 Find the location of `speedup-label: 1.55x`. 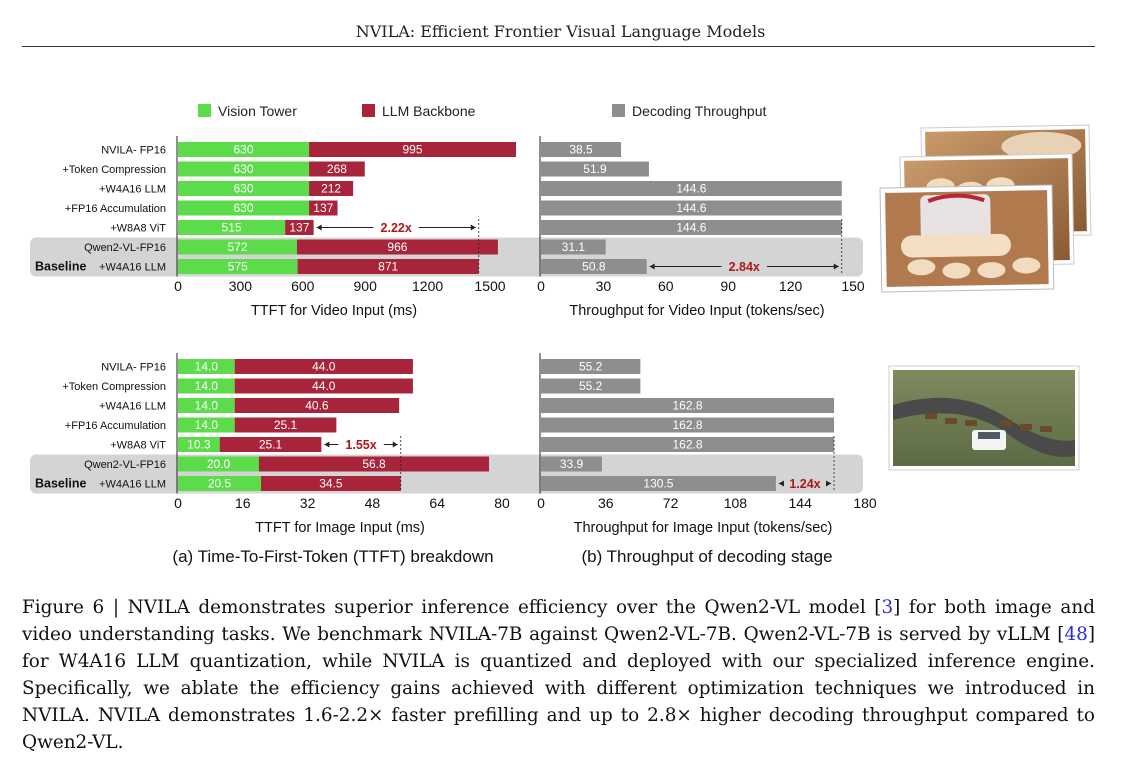

speedup-label: 1.55x is located at coordinates (360, 445).